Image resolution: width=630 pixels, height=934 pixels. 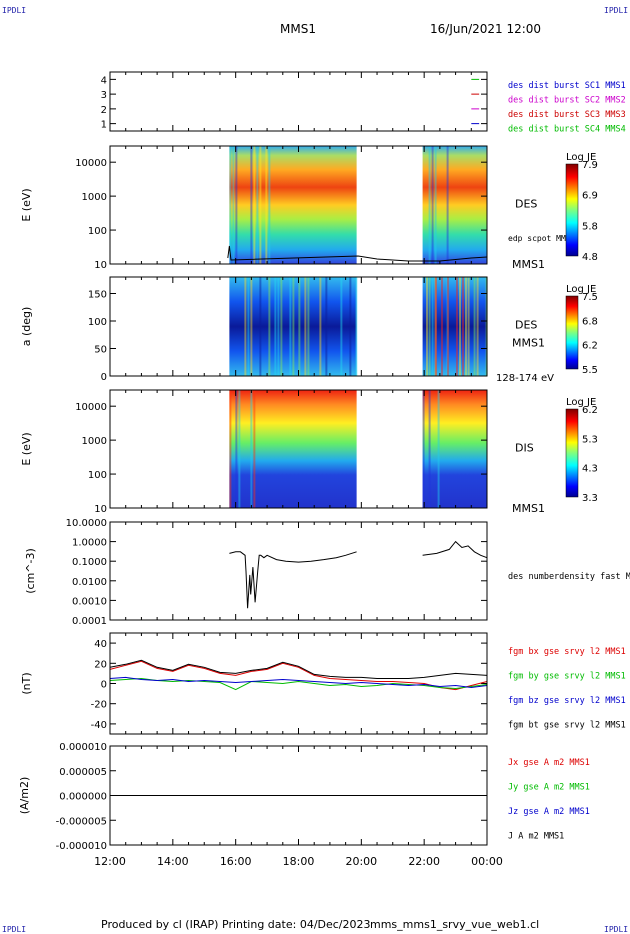 I want to click on legend-label: fgm bx gse srvy l2 MMS1, so click(x=567, y=652).